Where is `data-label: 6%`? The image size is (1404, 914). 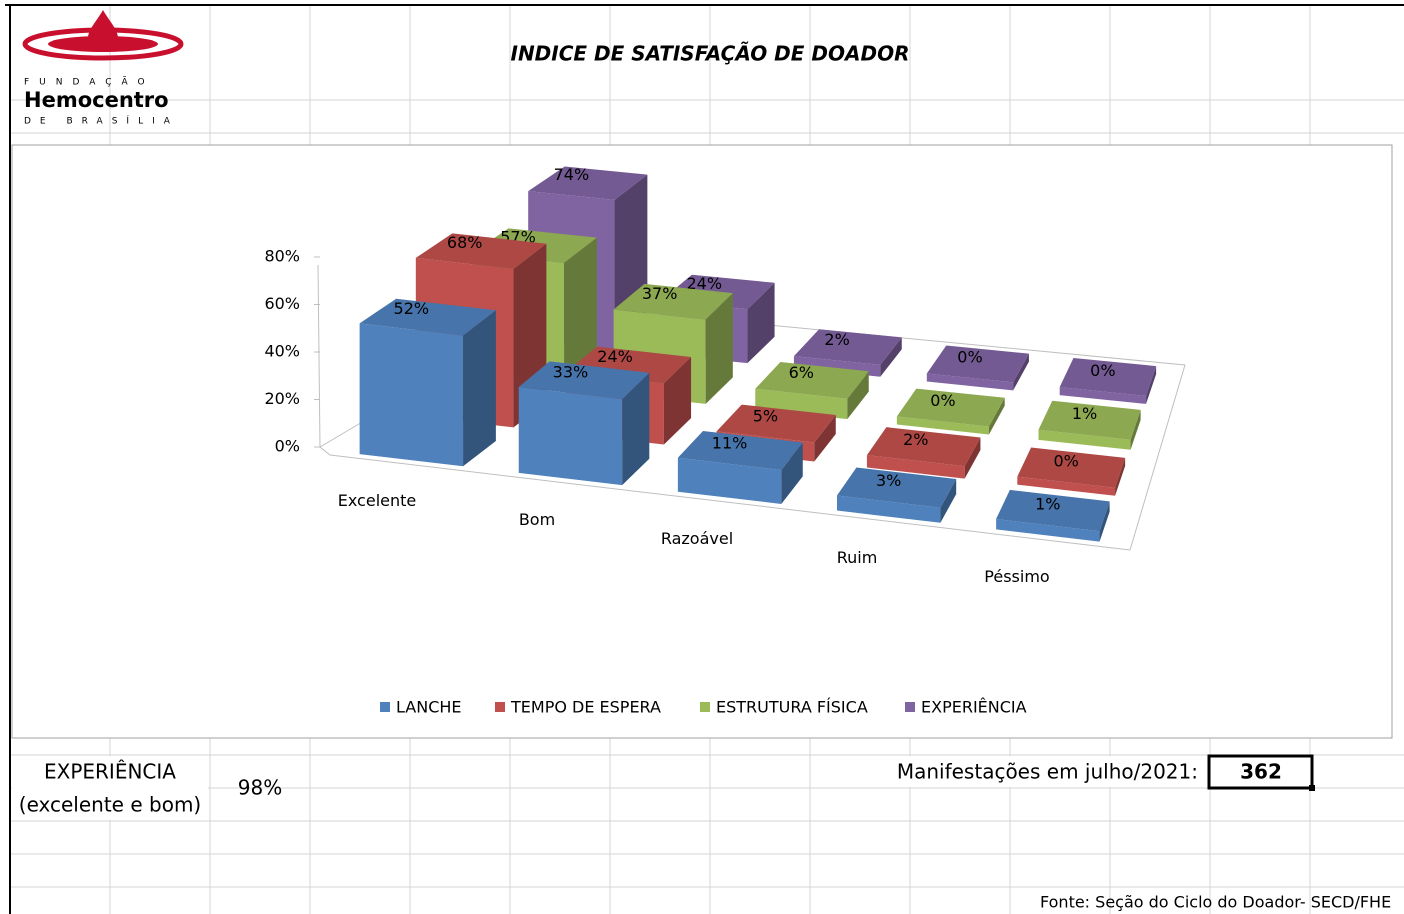 data-label: 6% is located at coordinates (801, 372).